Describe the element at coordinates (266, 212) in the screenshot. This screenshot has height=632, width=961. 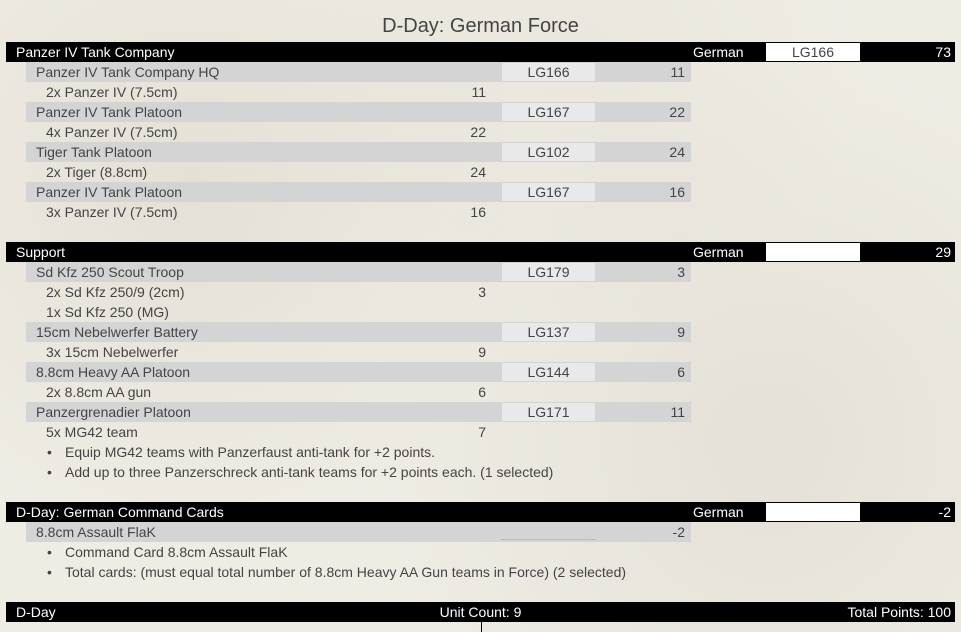
I see `sub-item: 3x Panzer IV (7.5cm) 16` at that location.